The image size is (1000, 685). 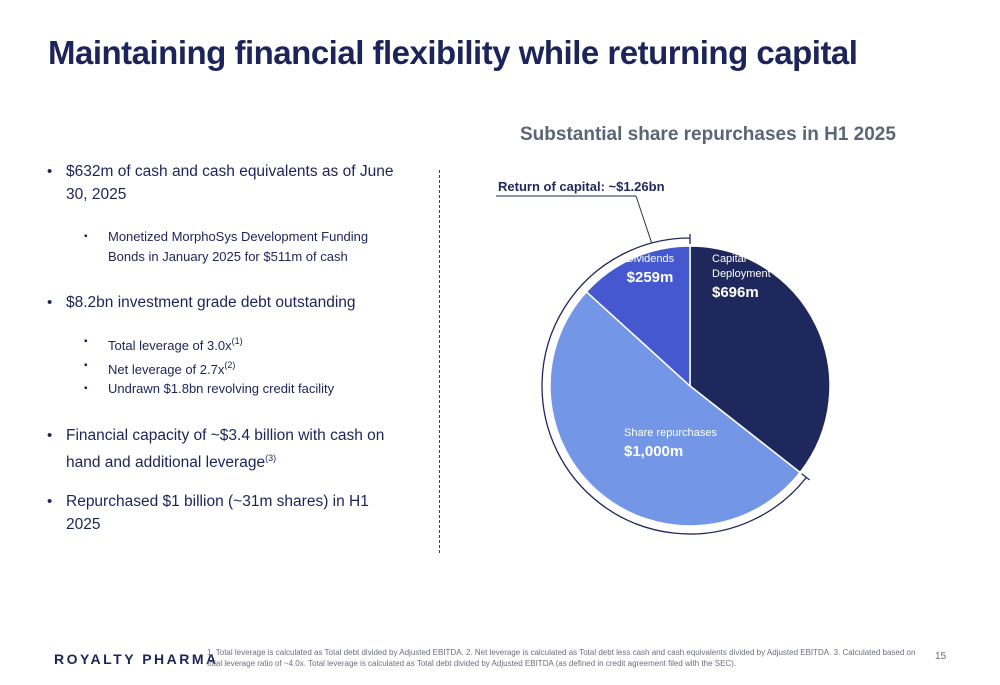 I want to click on sub-bullet-net-leverage: Net leverage of 2.7x(2), so click(x=226, y=368).